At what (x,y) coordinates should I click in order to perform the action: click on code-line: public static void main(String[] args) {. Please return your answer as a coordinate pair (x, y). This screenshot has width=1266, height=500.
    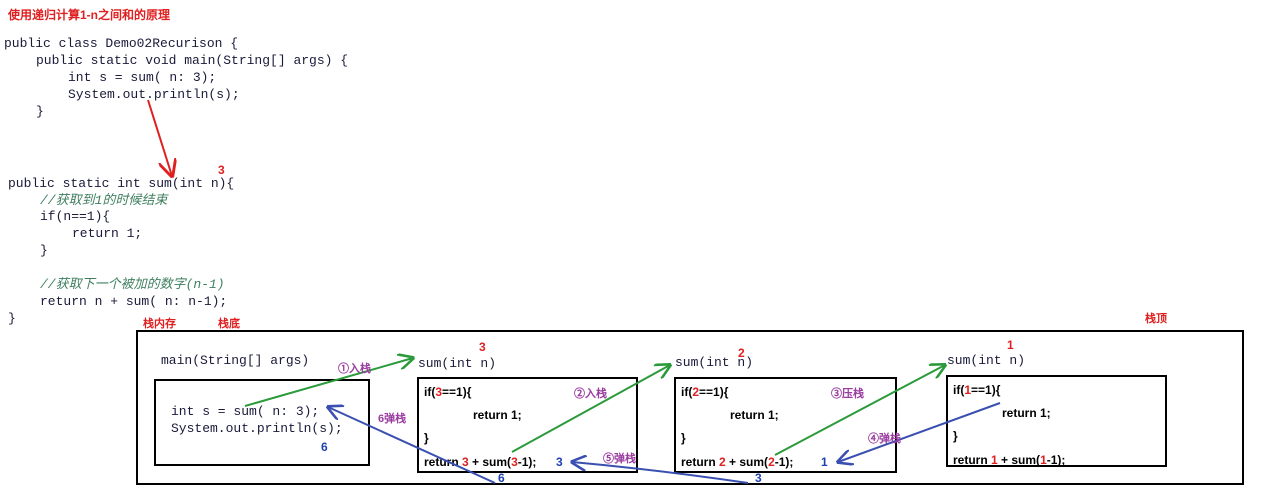
    Looking at the image, I should click on (192, 60).